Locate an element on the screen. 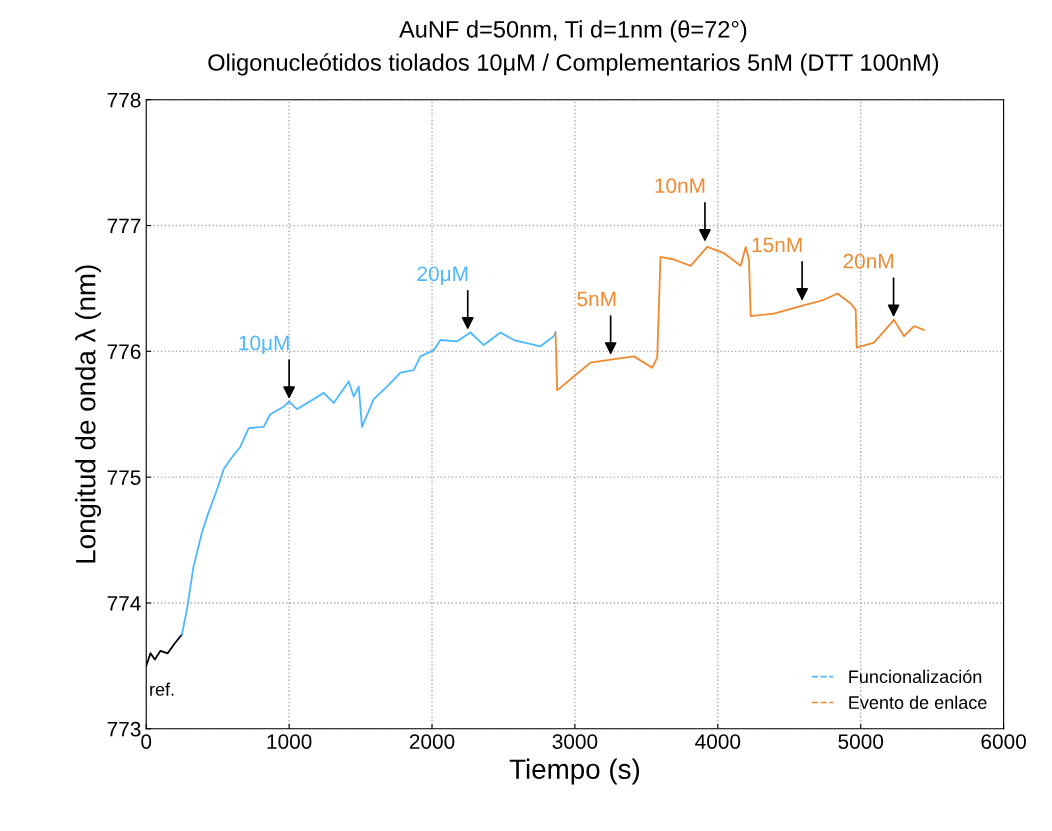 The width and height of the screenshot is (1052, 831). y-tick-label: 773 is located at coordinates (124, 729).